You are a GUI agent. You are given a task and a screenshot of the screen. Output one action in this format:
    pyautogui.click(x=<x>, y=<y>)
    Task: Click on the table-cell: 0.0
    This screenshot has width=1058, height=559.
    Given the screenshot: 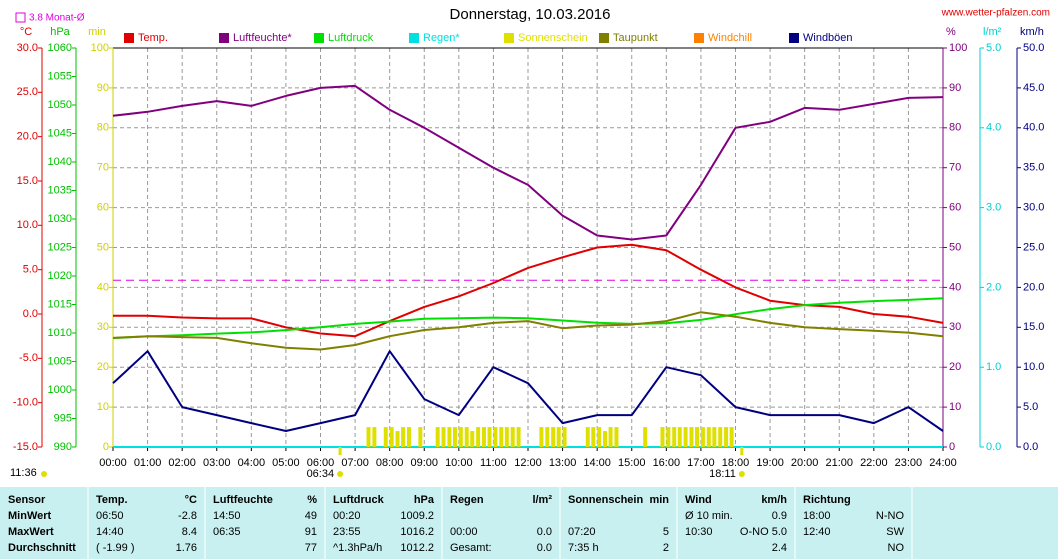 What is the action you would take?
    pyautogui.click(x=544, y=548)
    